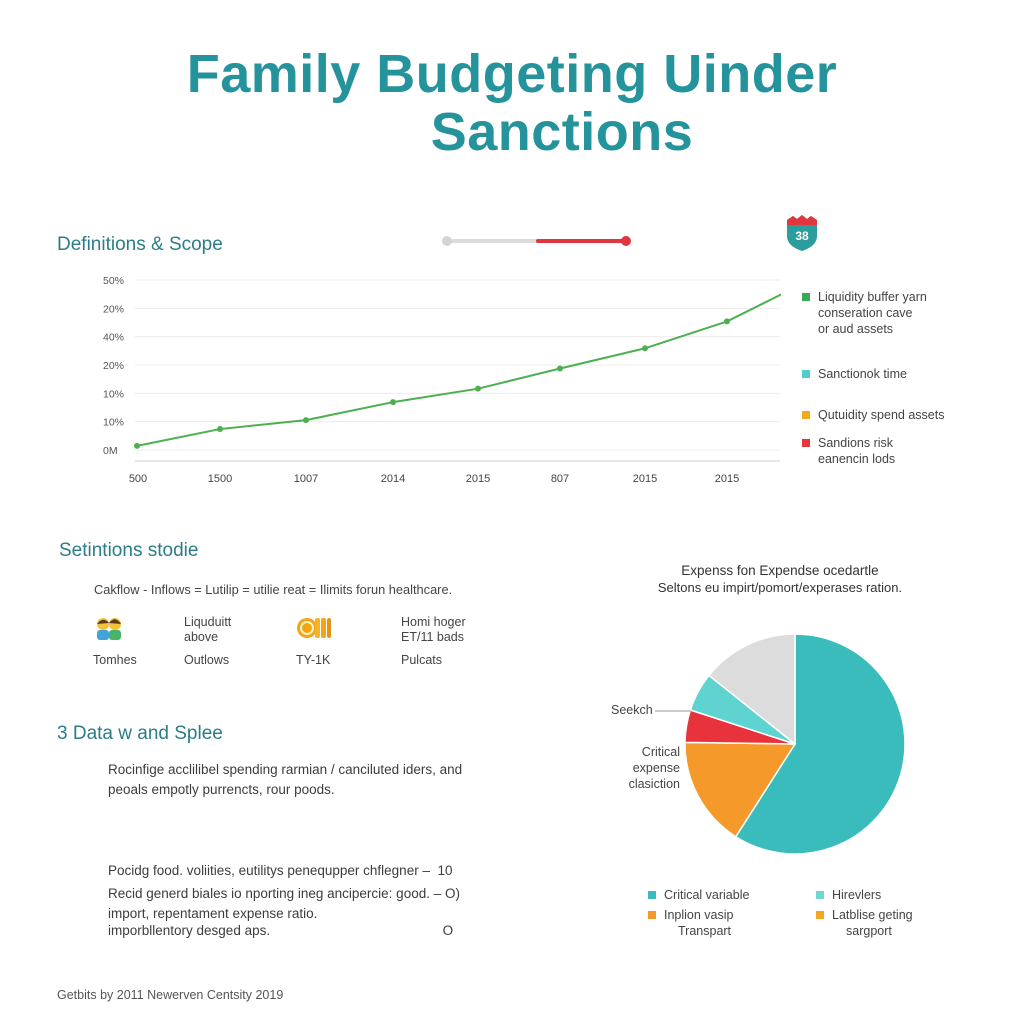  Describe the element at coordinates (109, 629) in the screenshot. I see `people-icon` at that location.